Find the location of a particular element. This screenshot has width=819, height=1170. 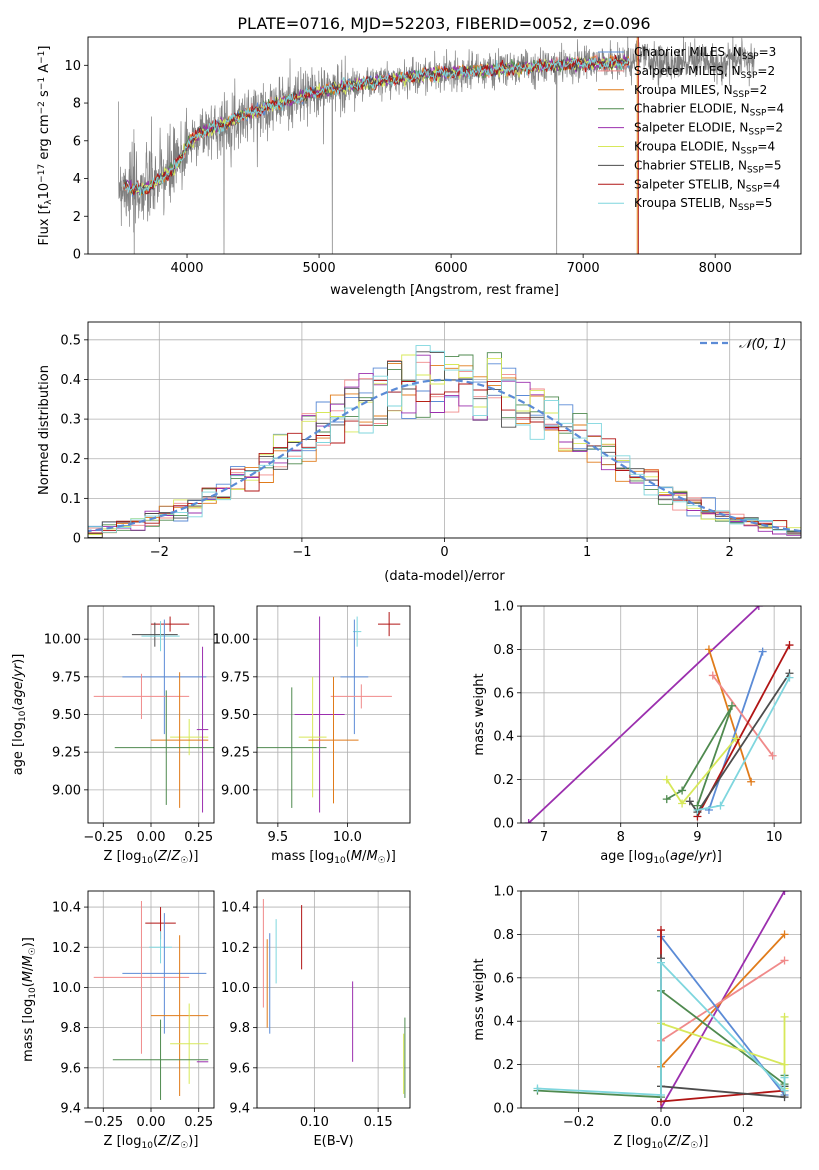

x-tick-label: 4000 is located at coordinates (186, 268).